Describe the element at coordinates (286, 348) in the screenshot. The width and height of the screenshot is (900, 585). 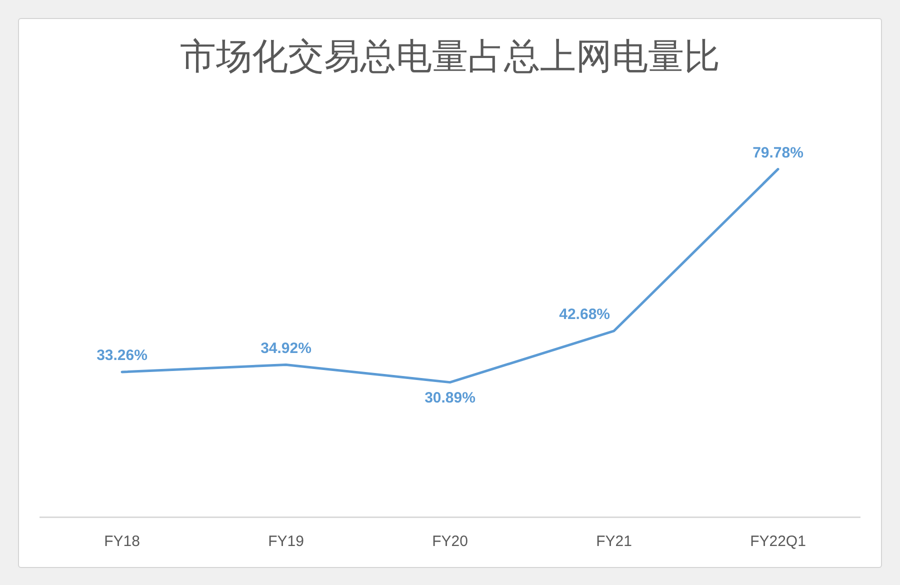
I see `data-label: 34.92%` at that location.